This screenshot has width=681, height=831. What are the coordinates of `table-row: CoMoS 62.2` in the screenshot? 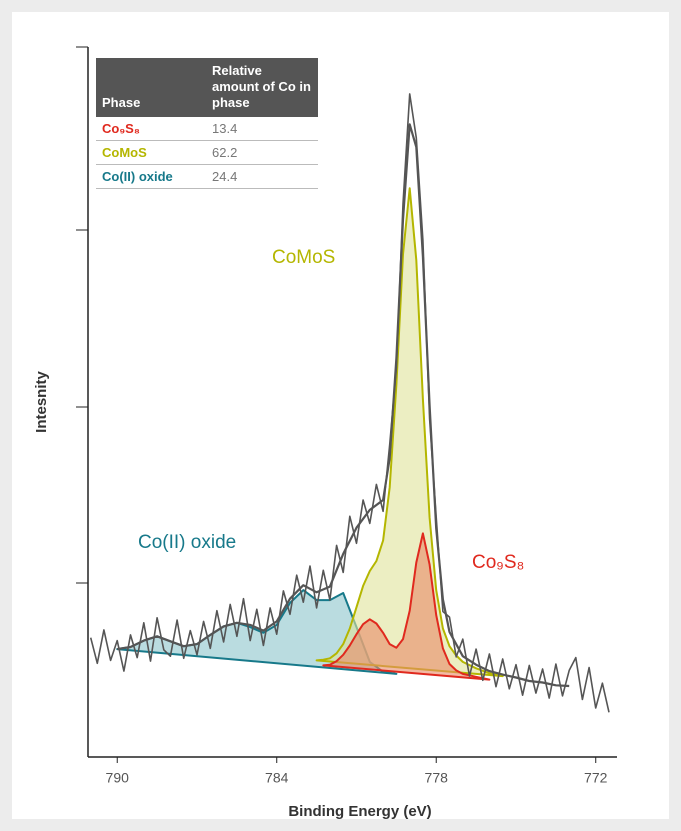 It's located at (207, 152).